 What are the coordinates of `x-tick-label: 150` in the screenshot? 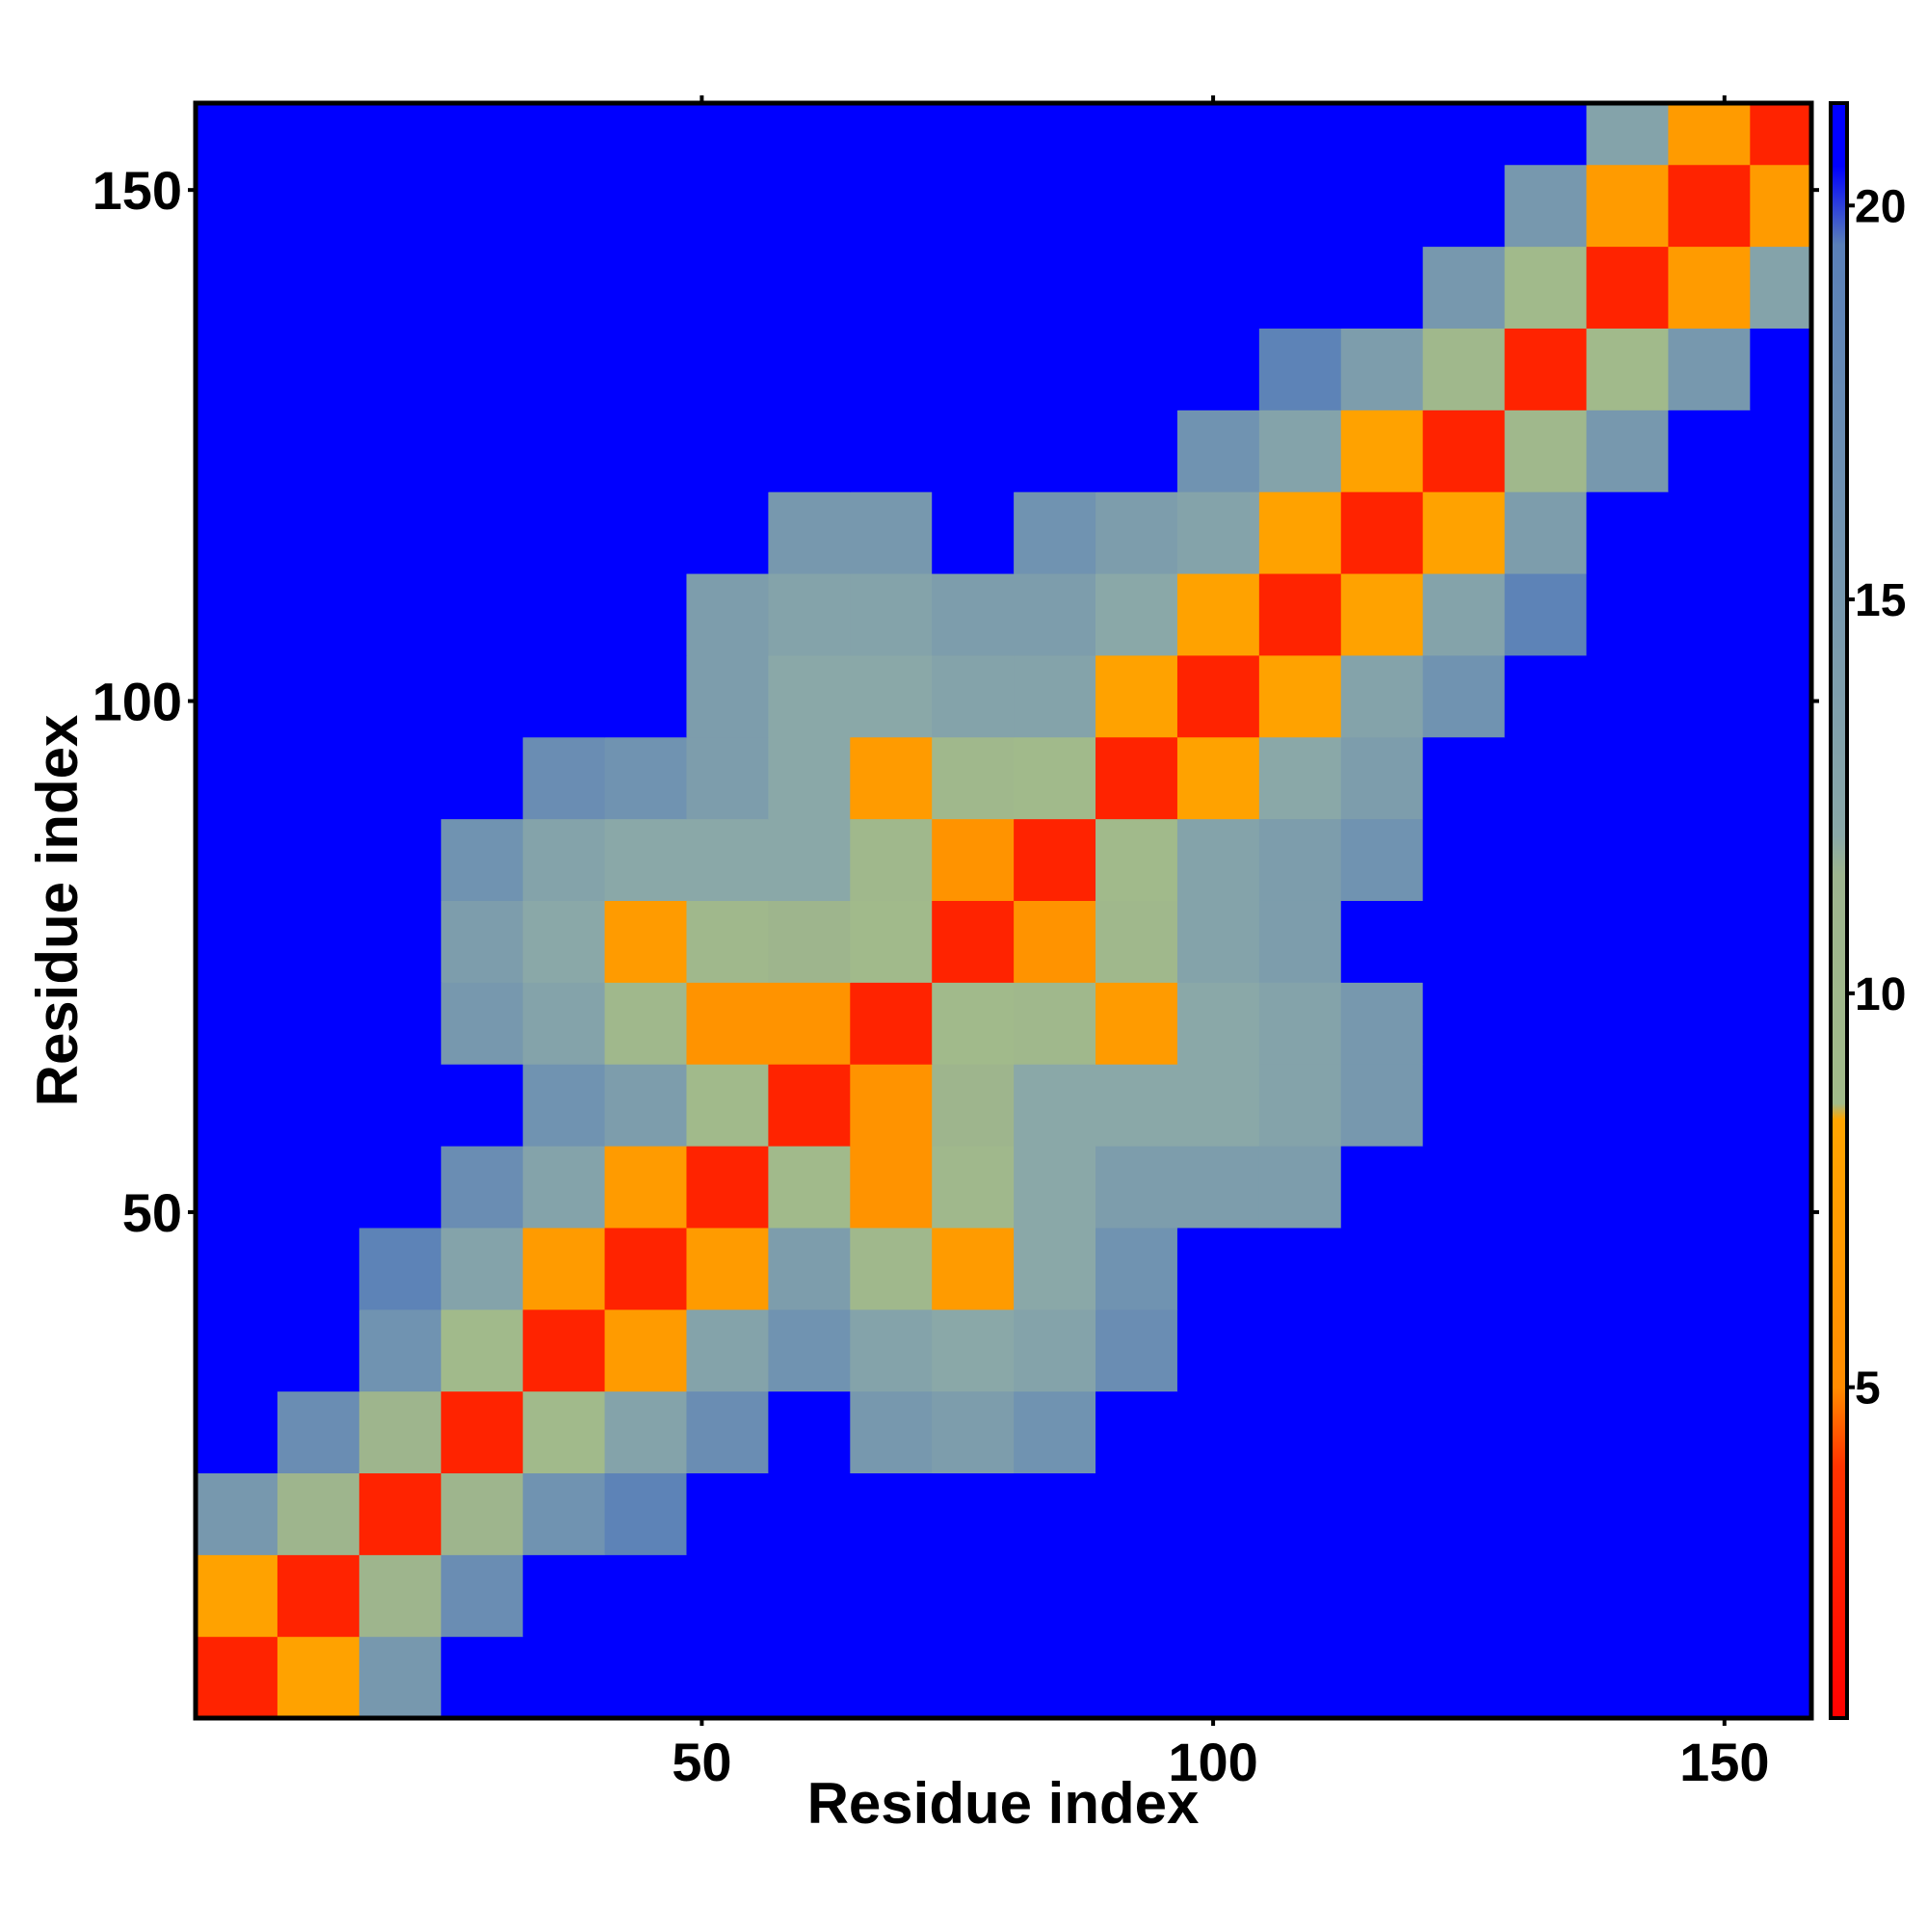 It's located at (1724, 1762).